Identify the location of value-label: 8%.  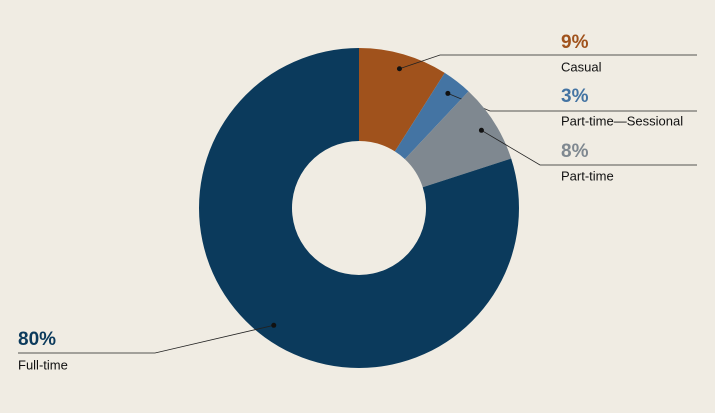
(575, 151).